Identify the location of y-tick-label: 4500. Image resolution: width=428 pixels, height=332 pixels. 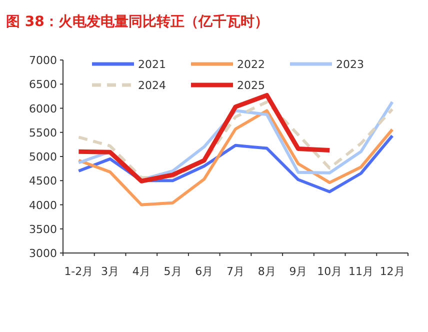
(43, 181).